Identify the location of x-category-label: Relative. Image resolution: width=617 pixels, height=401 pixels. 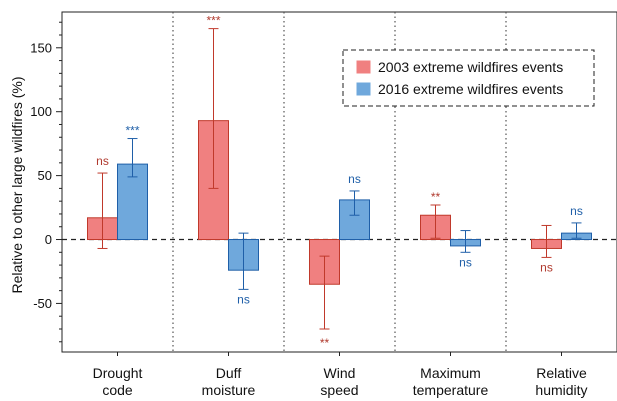
(561, 373).